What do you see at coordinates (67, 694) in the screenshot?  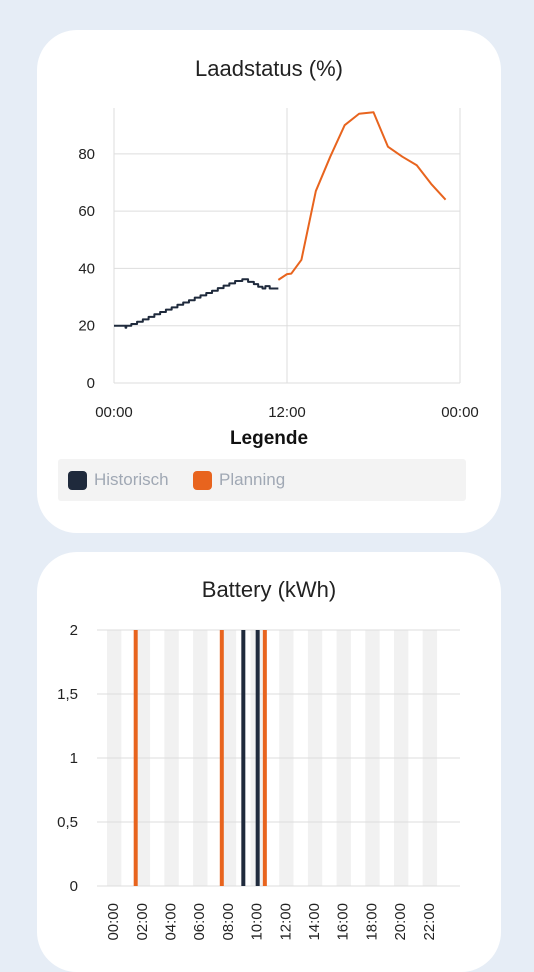 I see `y-tick-label: 1,5` at bounding box center [67, 694].